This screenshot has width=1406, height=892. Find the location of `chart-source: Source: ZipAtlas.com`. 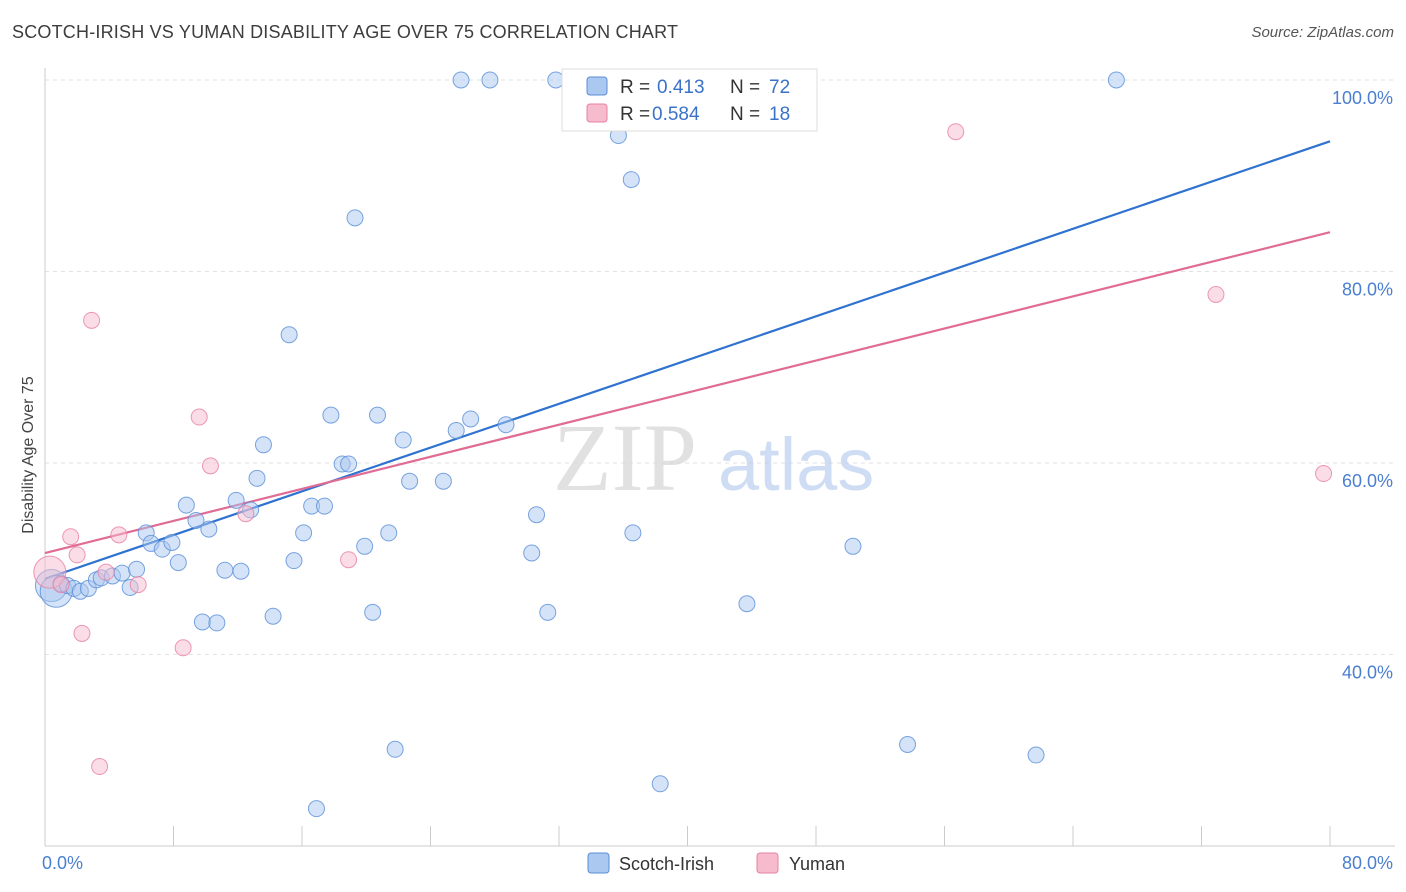

chart-source: Source: ZipAtlas.com is located at coordinates (1322, 32).